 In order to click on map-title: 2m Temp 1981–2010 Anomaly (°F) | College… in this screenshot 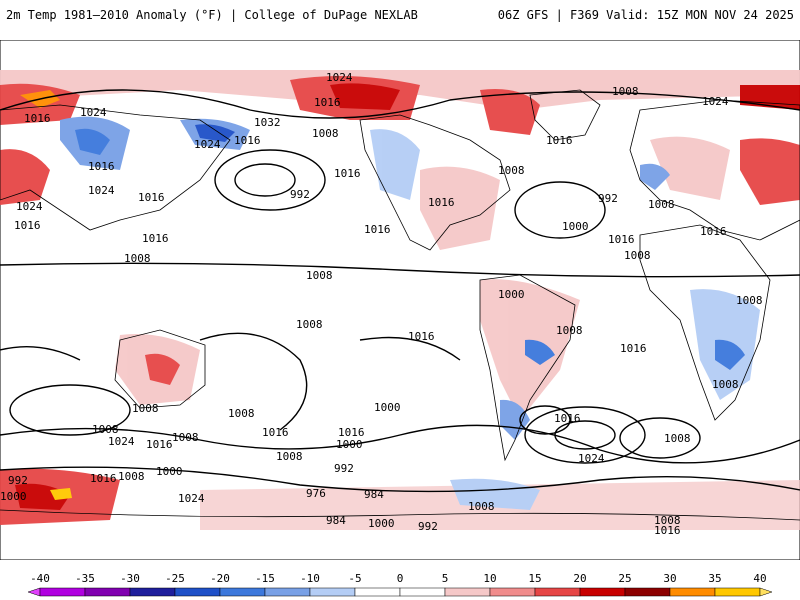, I will do `click(212, 15)`.